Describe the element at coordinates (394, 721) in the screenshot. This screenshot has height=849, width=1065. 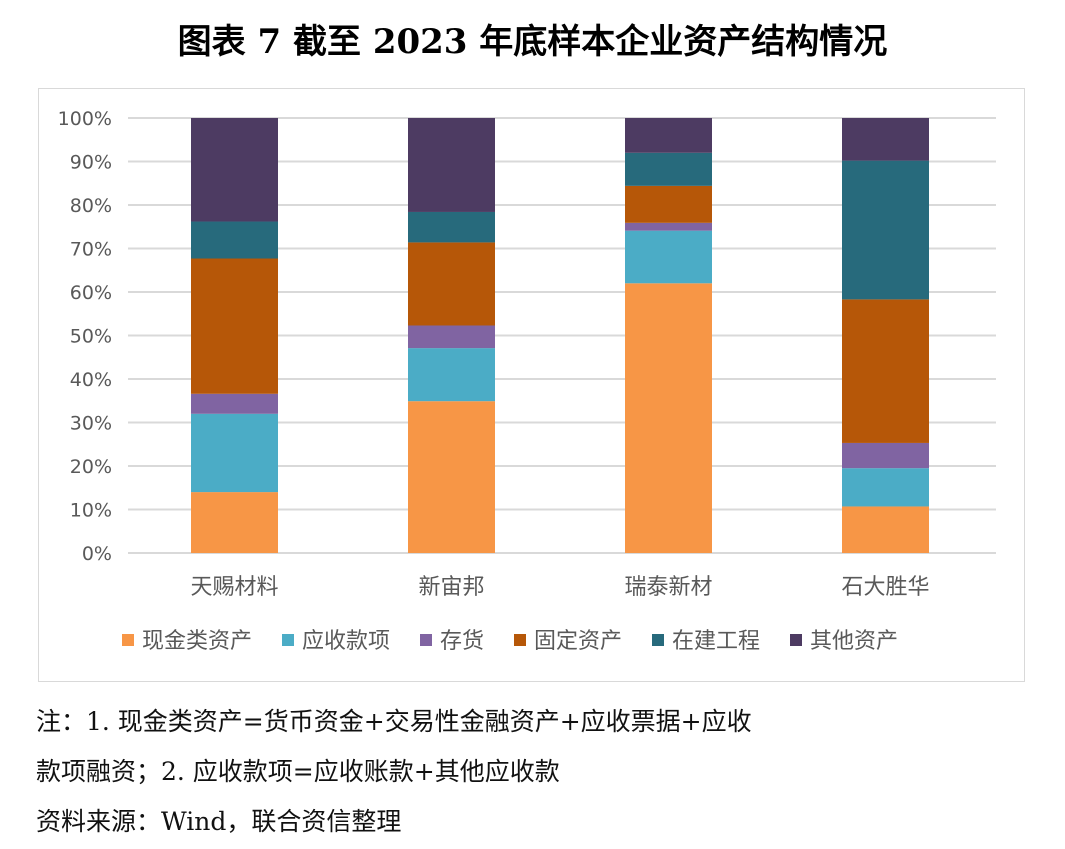
I see `note-line-1: 注：1. 现金类资产=货币资金+交易性金融资产+应收票据+应收` at that location.